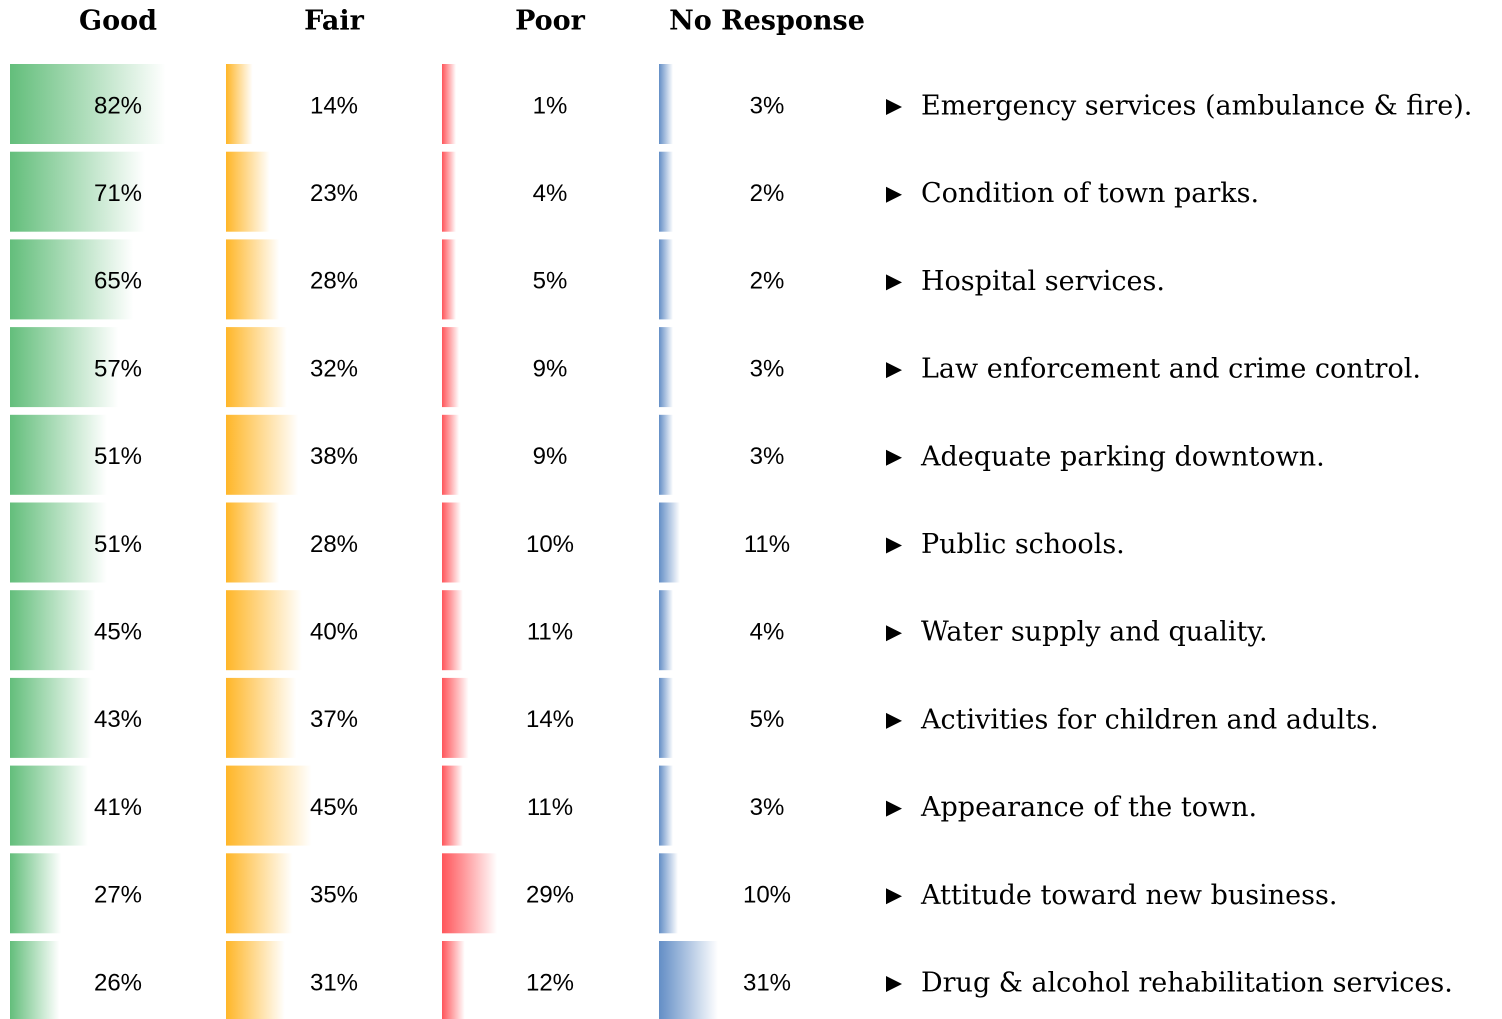  What do you see at coordinates (767, 193) in the screenshot?
I see `value-label: 2%` at bounding box center [767, 193].